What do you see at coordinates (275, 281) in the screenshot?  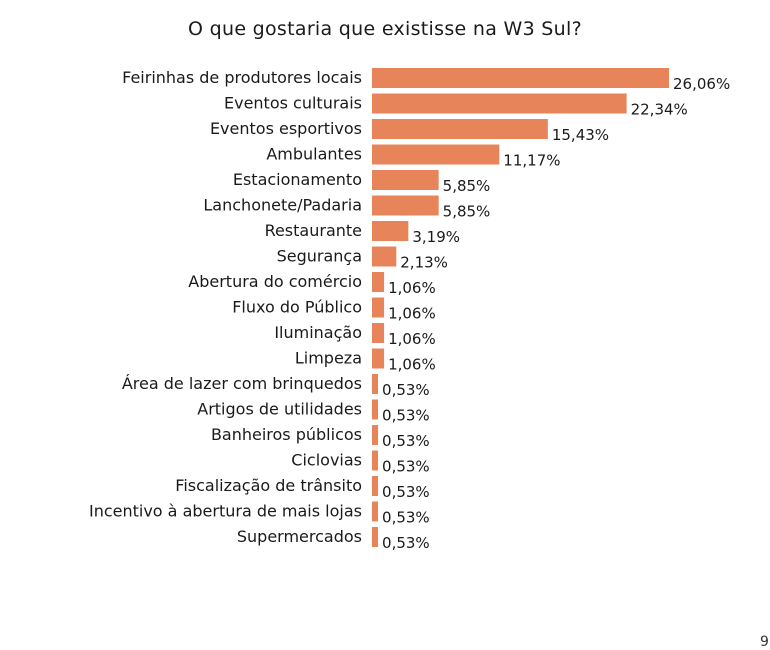 I see `category-label: Abertura do comércio` at bounding box center [275, 281].